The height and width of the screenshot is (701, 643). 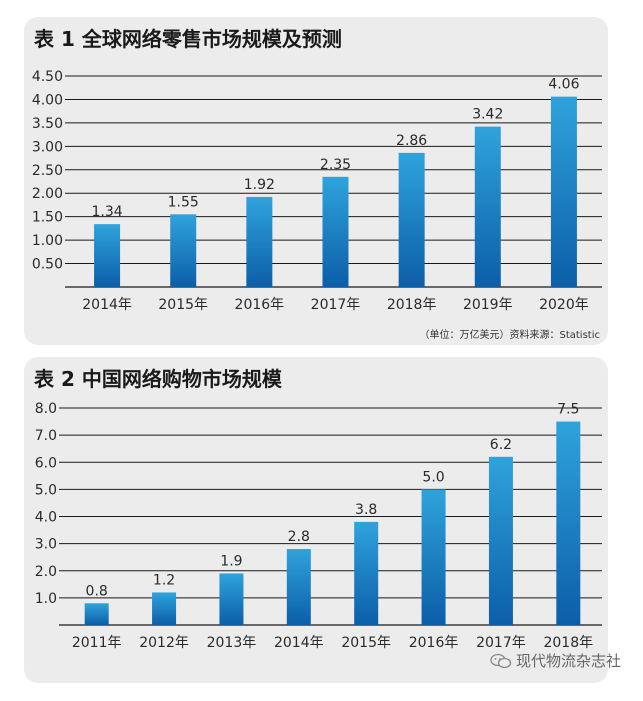 What do you see at coordinates (188, 39) in the screenshot?
I see `chart-title: 表 1 全球网络零售市场规模及预测` at bounding box center [188, 39].